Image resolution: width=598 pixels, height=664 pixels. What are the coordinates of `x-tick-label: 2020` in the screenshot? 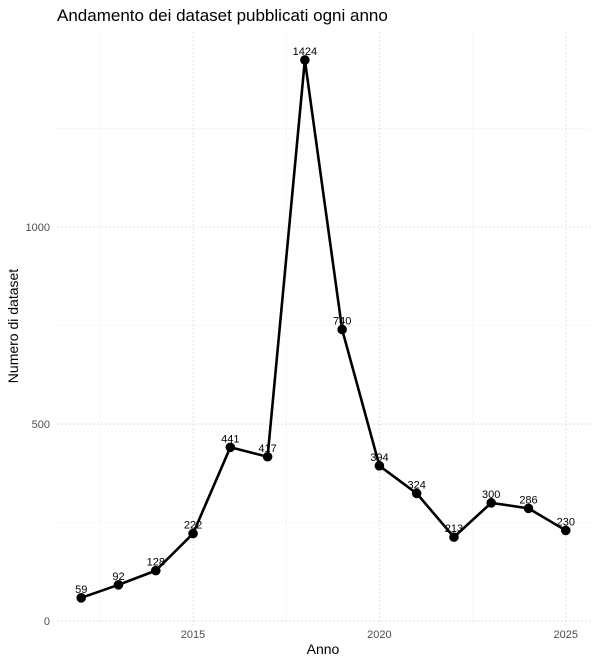 It's located at (379, 635).